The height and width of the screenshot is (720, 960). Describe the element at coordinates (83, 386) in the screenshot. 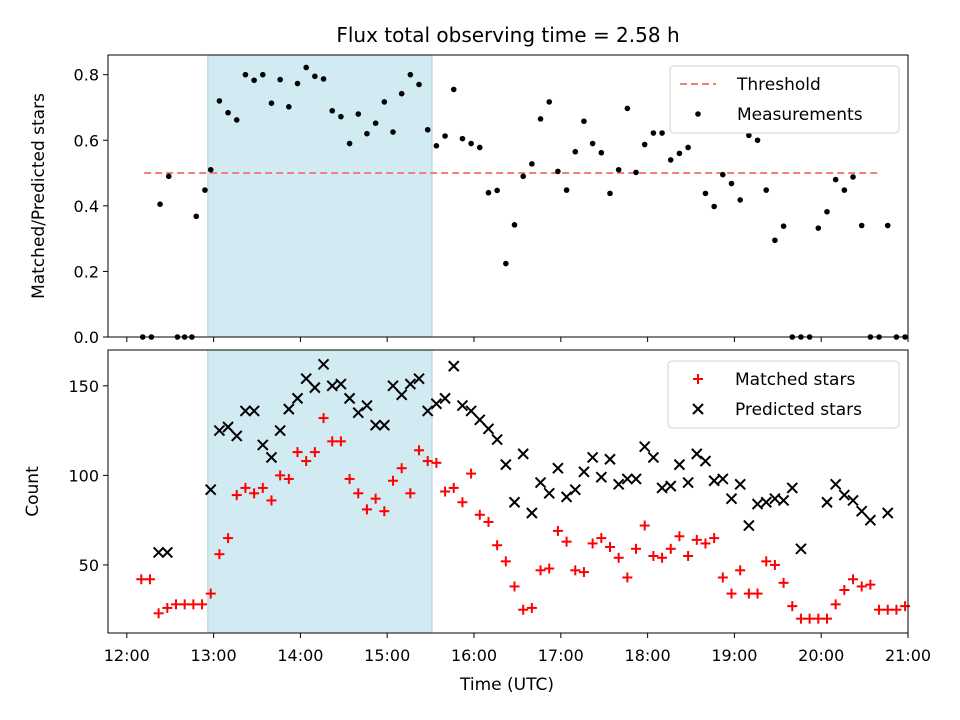

I see `bottom-y-tick-label: 150` at that location.